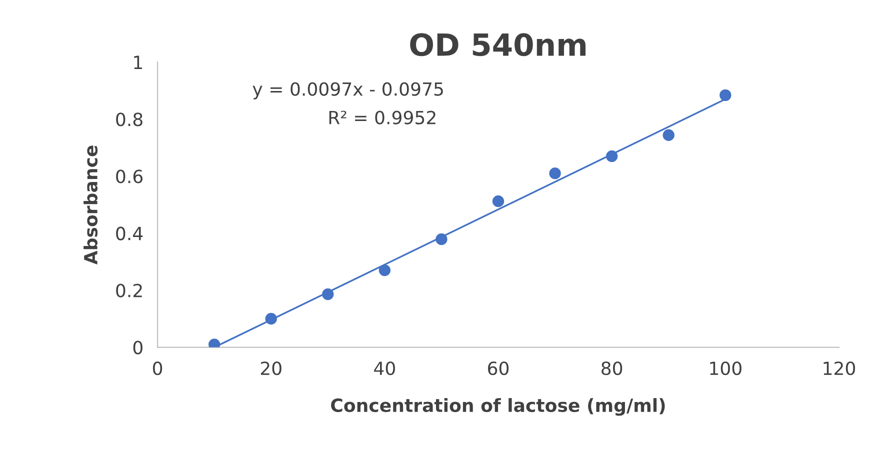  Describe the element at coordinates (129, 177) in the screenshot. I see `y-tick-label: 0.6` at that location.